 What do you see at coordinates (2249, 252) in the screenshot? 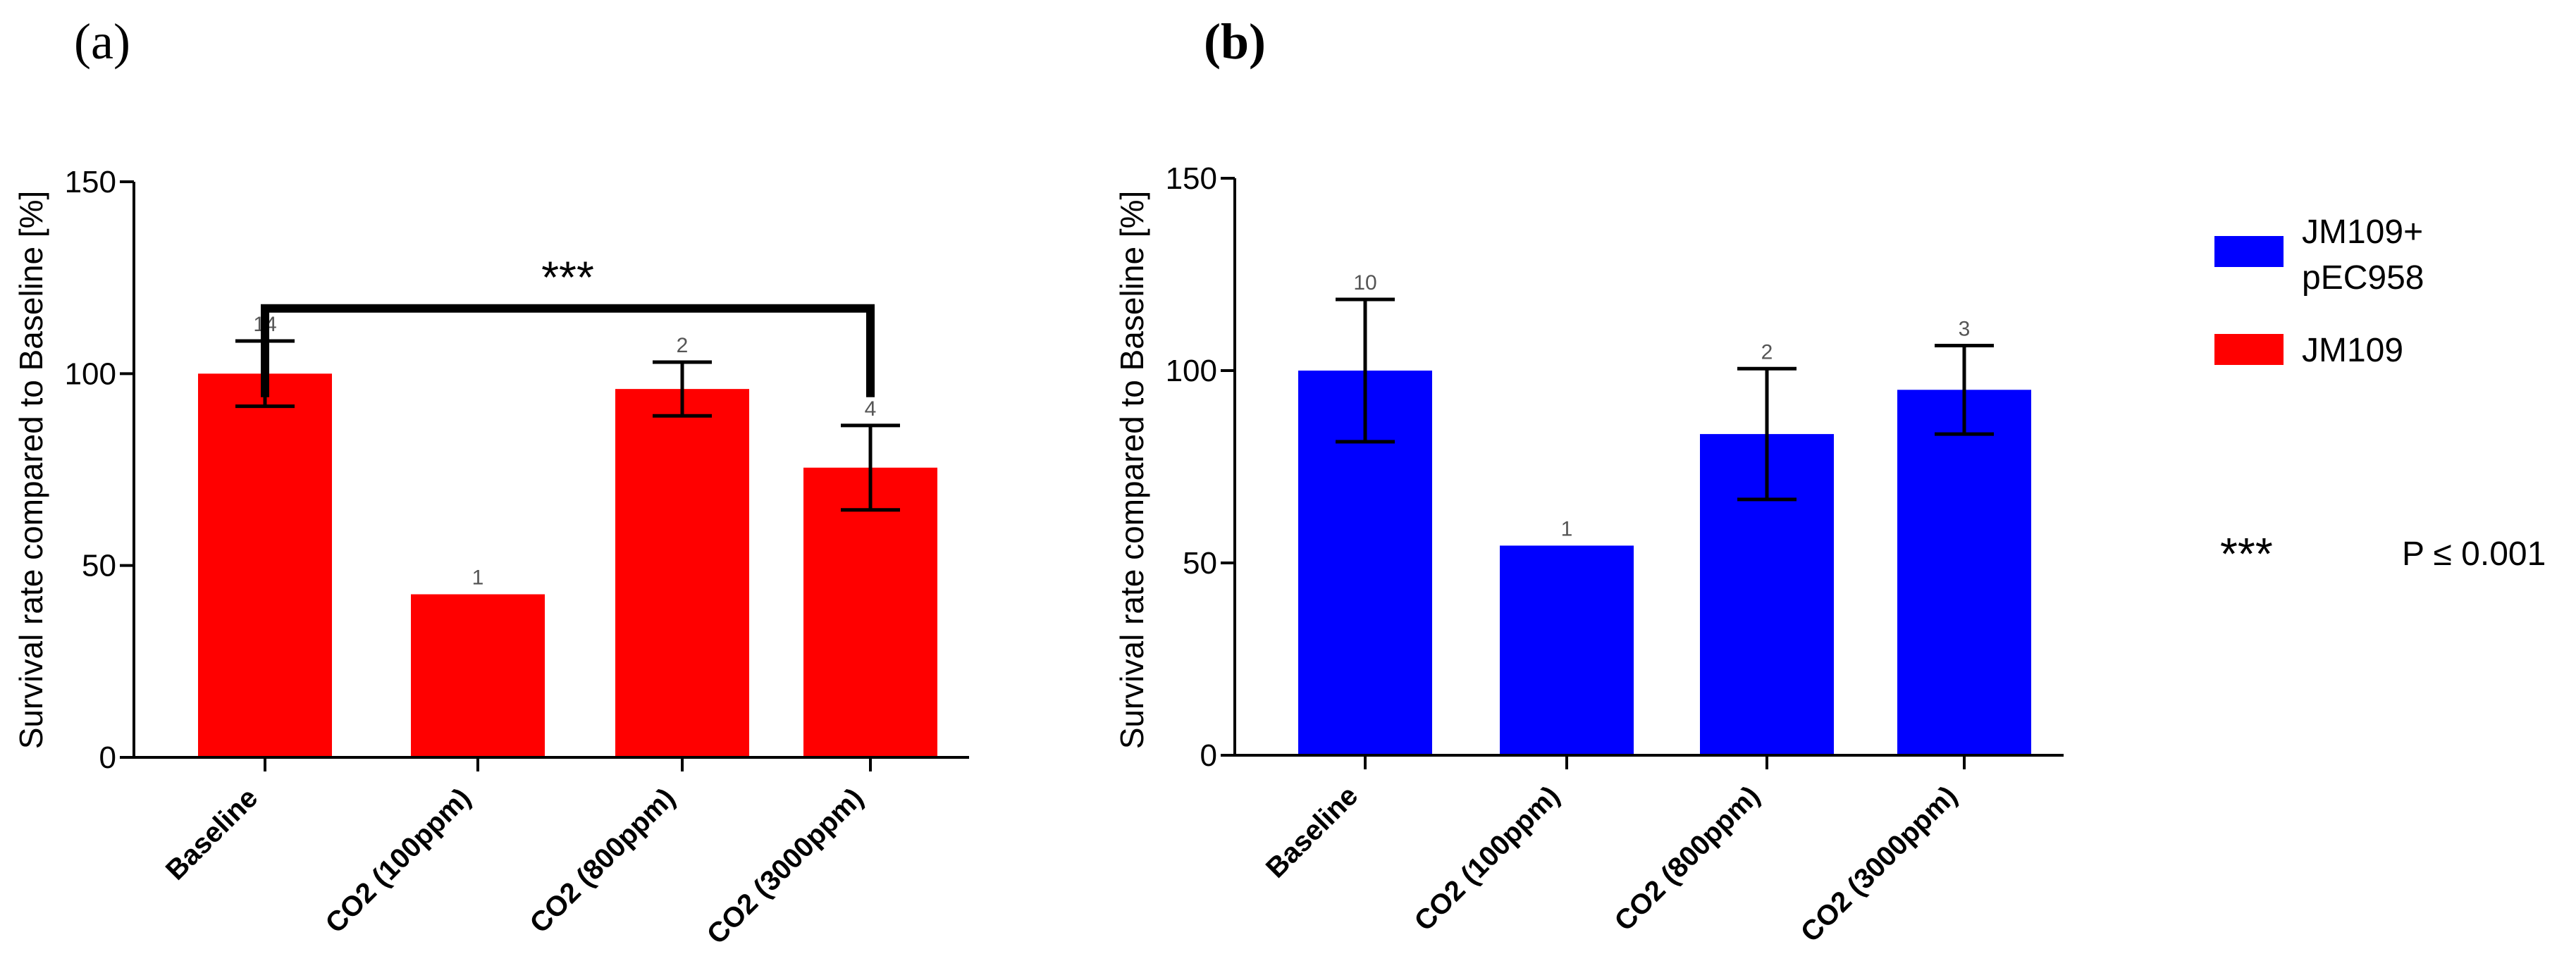
I see `legend-swatch-jm109-pec958` at bounding box center [2249, 252].